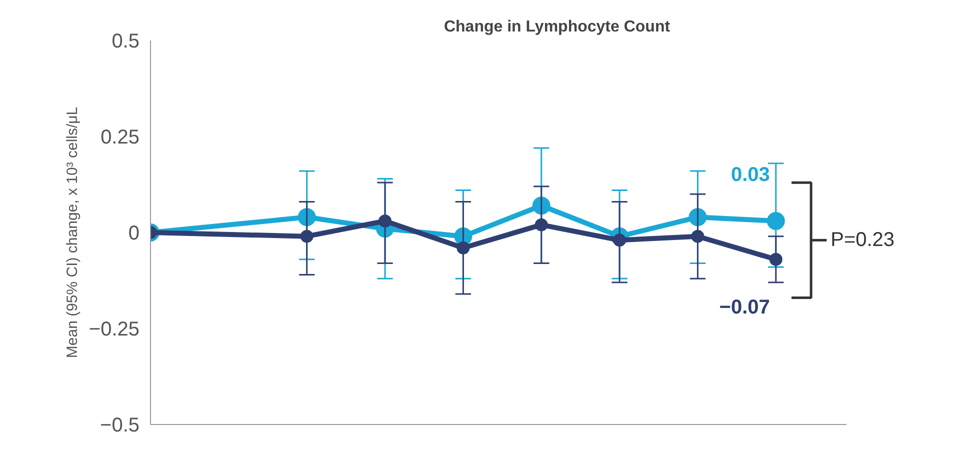  Describe the element at coordinates (862, 240) in the screenshot. I see `annotation: P=0.23` at that location.